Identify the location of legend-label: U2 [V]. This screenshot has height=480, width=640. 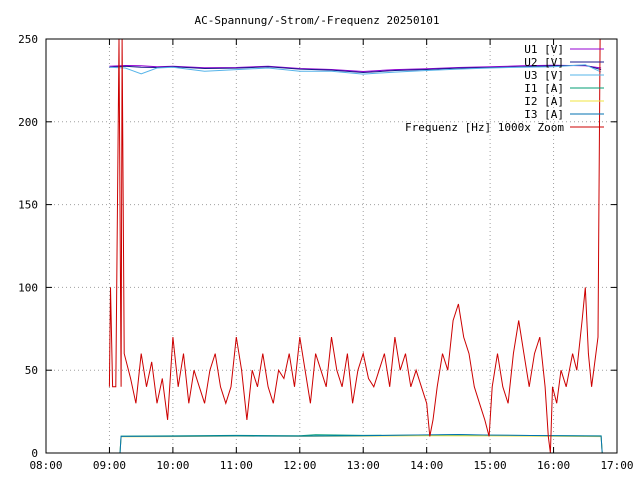
(544, 62).